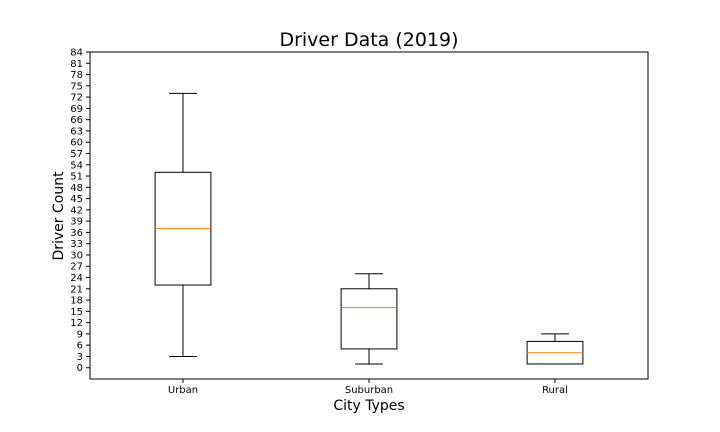  Describe the element at coordinates (76, 154) in the screenshot. I see `y-tick-label: 57` at that location.